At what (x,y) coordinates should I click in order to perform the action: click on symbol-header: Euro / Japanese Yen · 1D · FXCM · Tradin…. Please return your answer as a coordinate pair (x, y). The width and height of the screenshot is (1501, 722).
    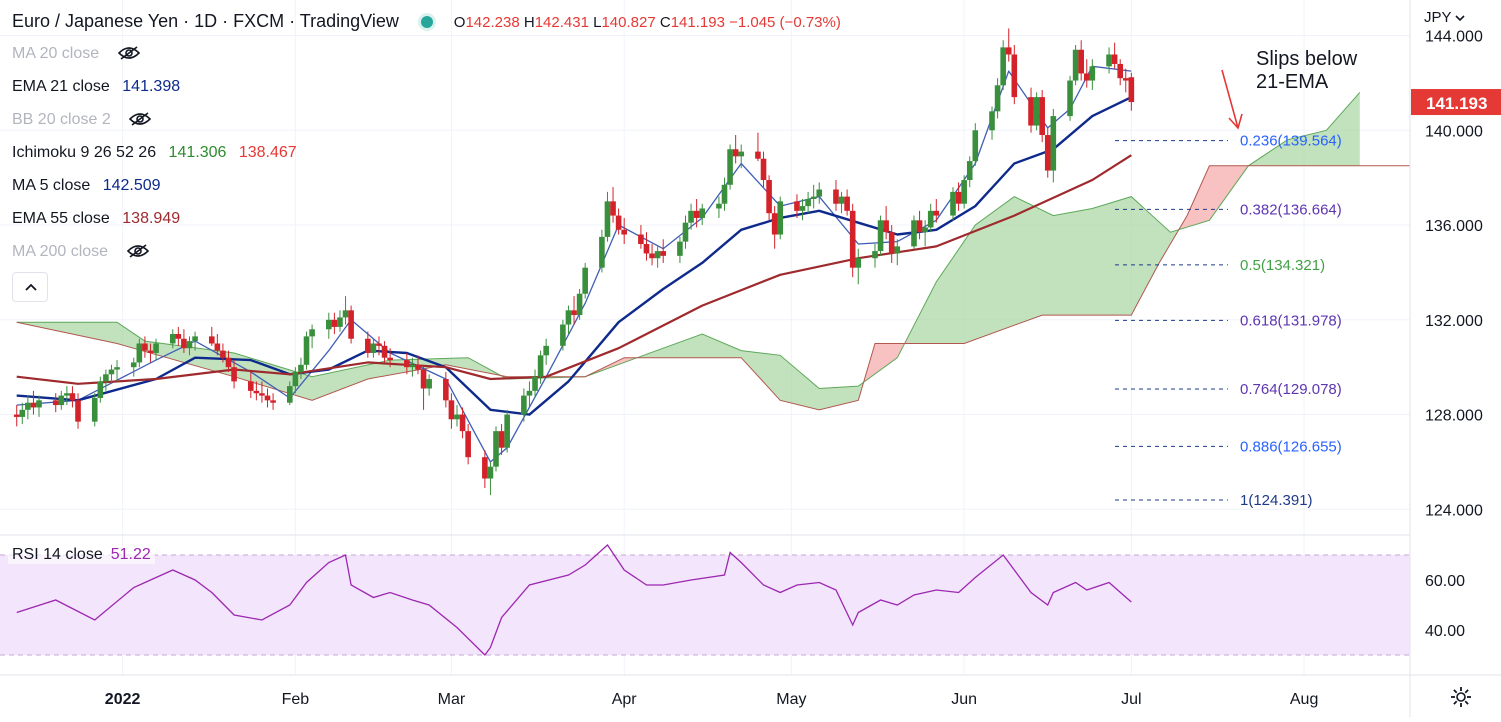
    Looking at the image, I should click on (426, 24).